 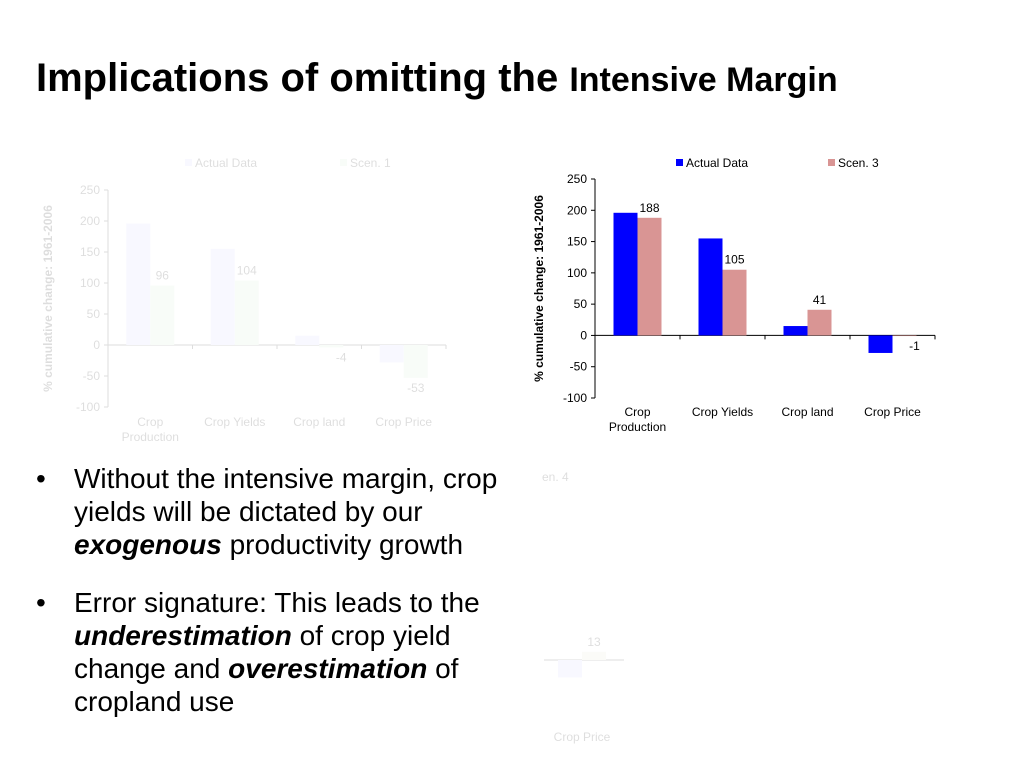 I want to click on data-label: -4, so click(x=341, y=357).